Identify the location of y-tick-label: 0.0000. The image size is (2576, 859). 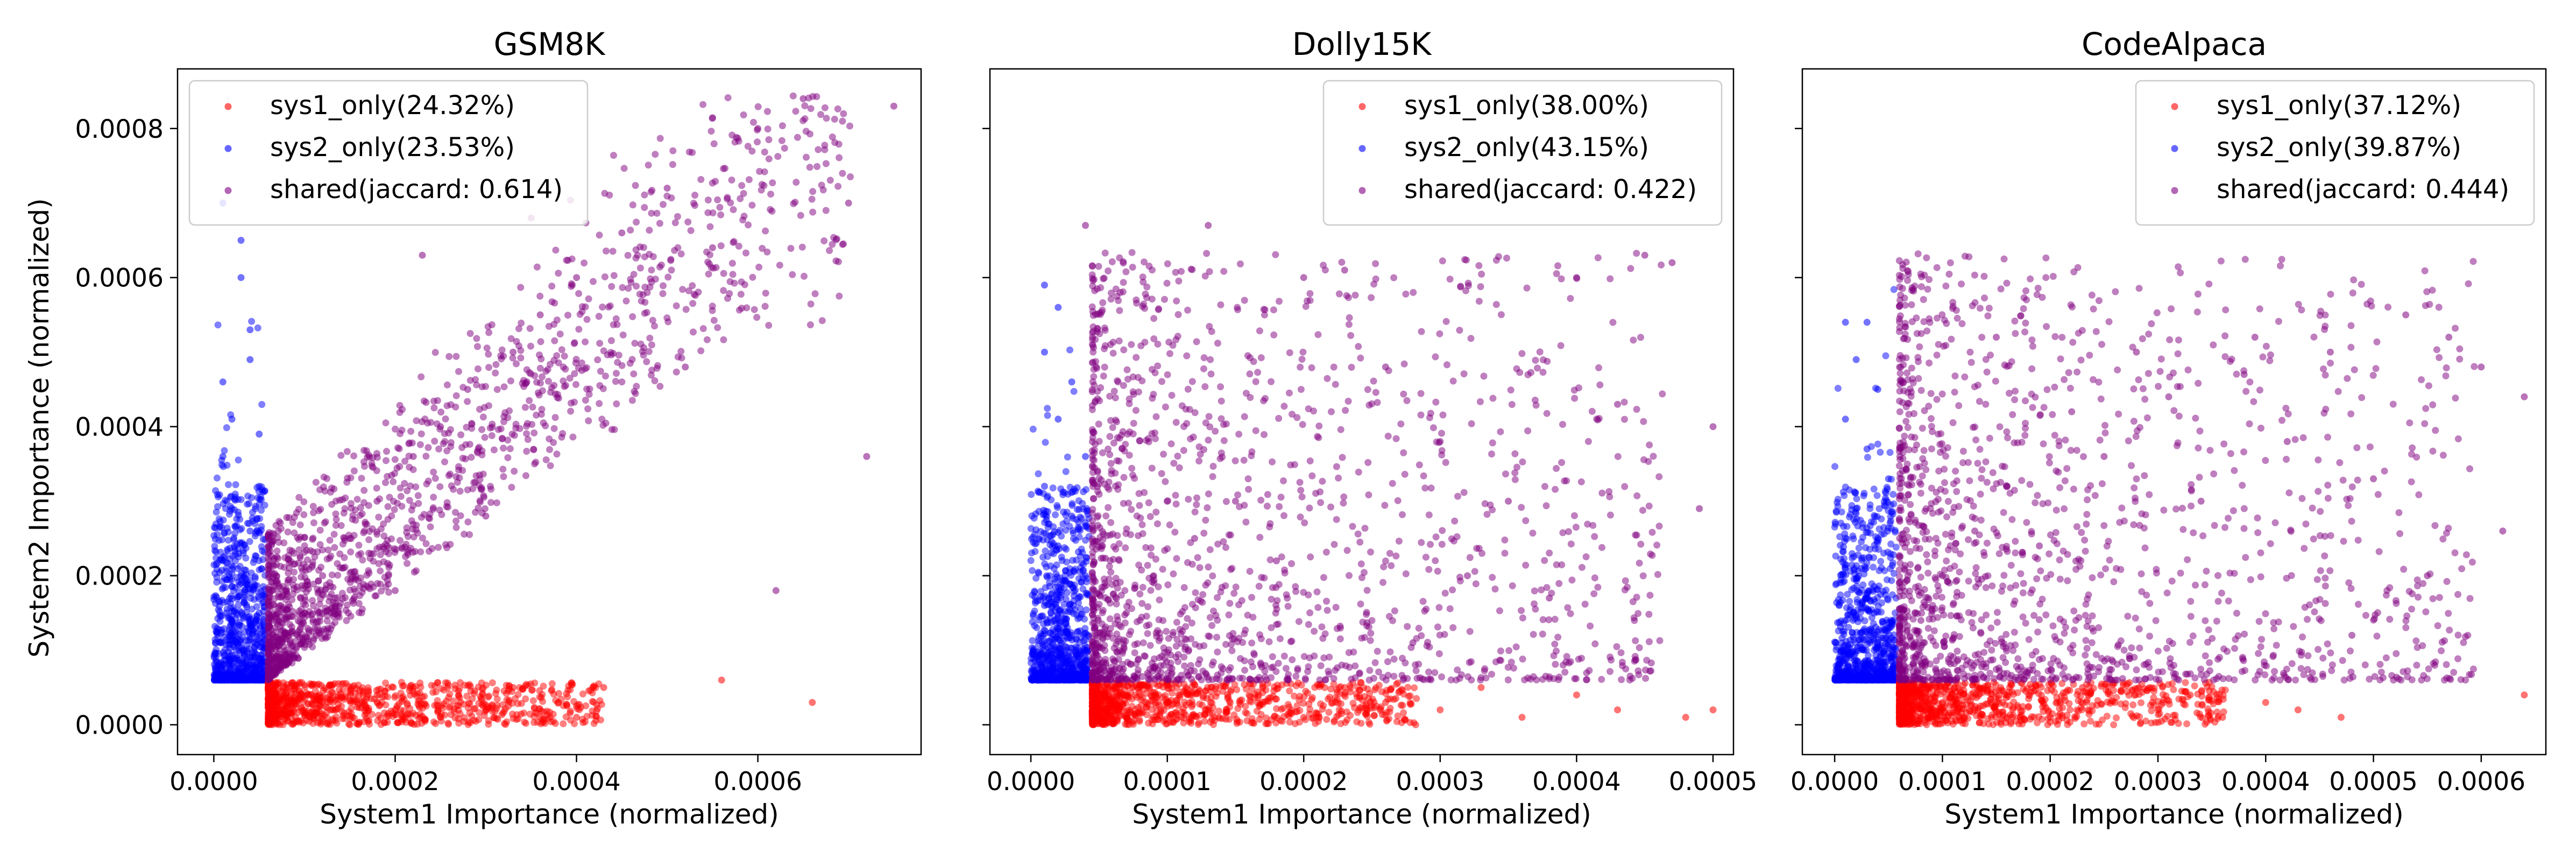
(119, 726).